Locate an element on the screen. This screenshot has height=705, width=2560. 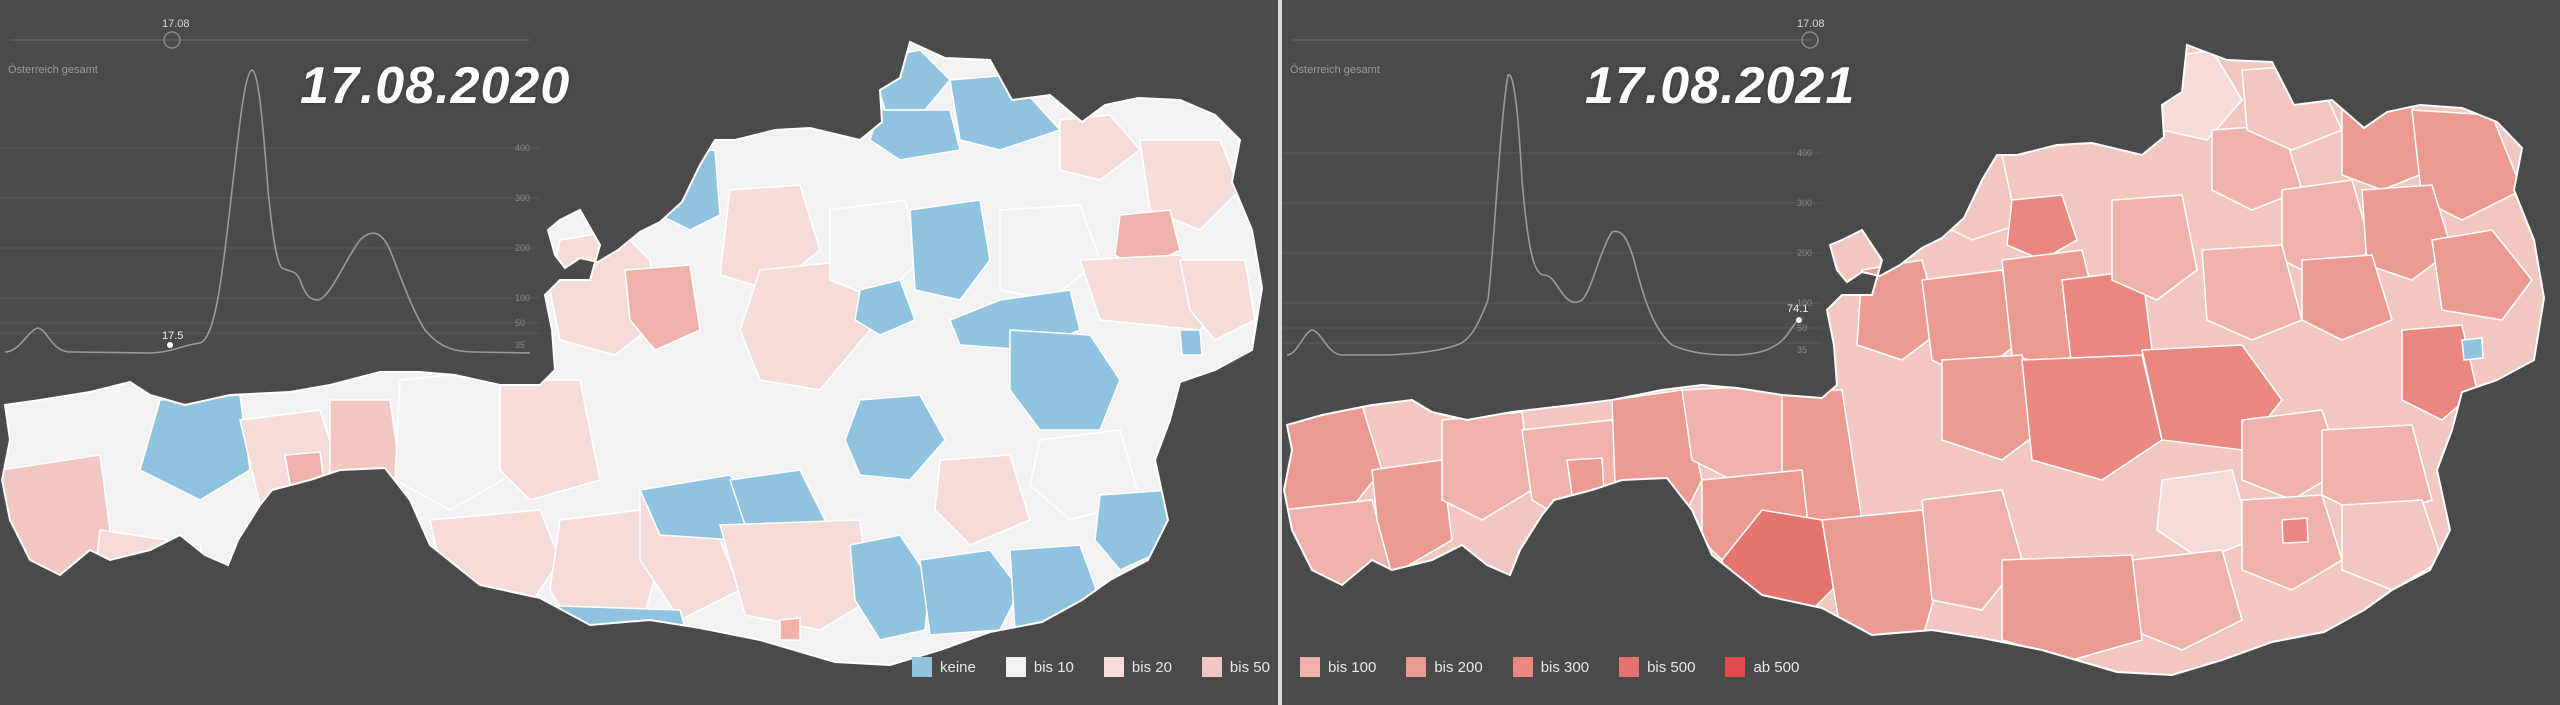
legend-label: ab 500 is located at coordinates (1776, 667).